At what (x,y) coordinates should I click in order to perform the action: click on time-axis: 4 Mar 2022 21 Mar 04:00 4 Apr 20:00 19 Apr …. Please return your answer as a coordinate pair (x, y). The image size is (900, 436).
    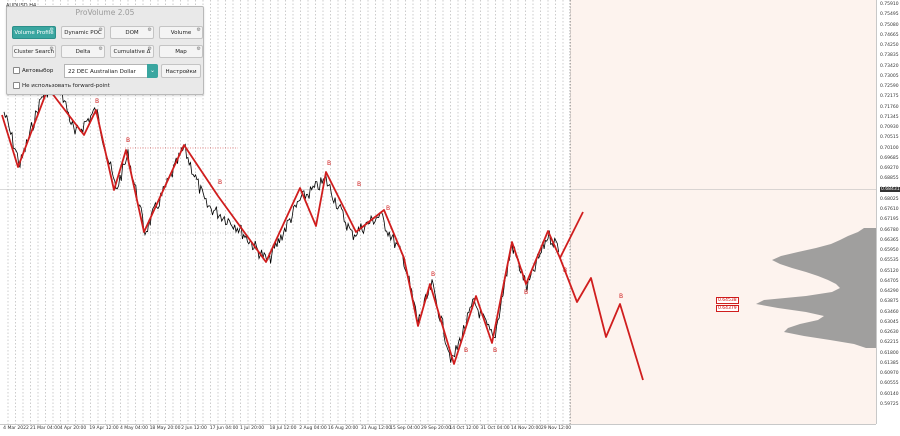
    Looking at the image, I should click on (438, 430).